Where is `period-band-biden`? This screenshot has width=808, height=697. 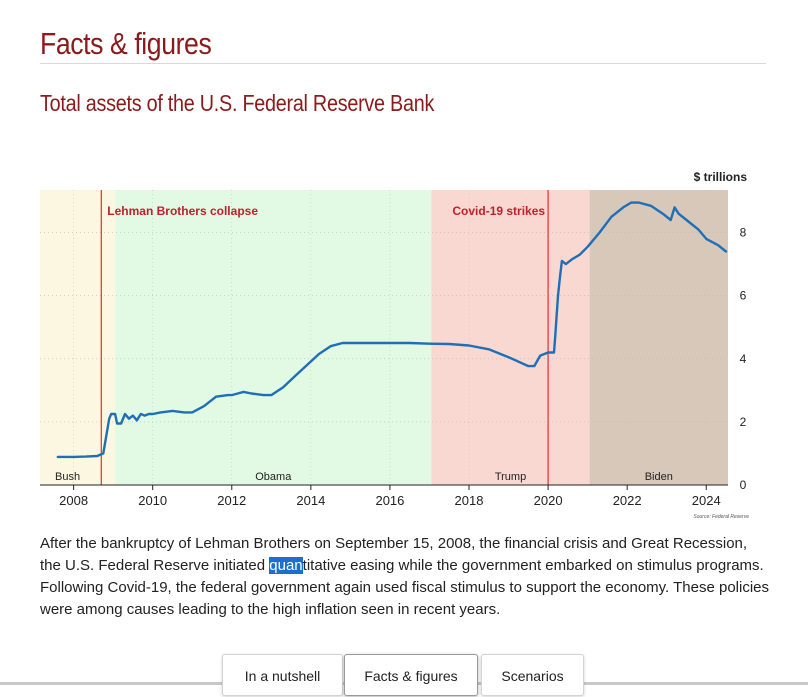 period-band-biden is located at coordinates (658, 337).